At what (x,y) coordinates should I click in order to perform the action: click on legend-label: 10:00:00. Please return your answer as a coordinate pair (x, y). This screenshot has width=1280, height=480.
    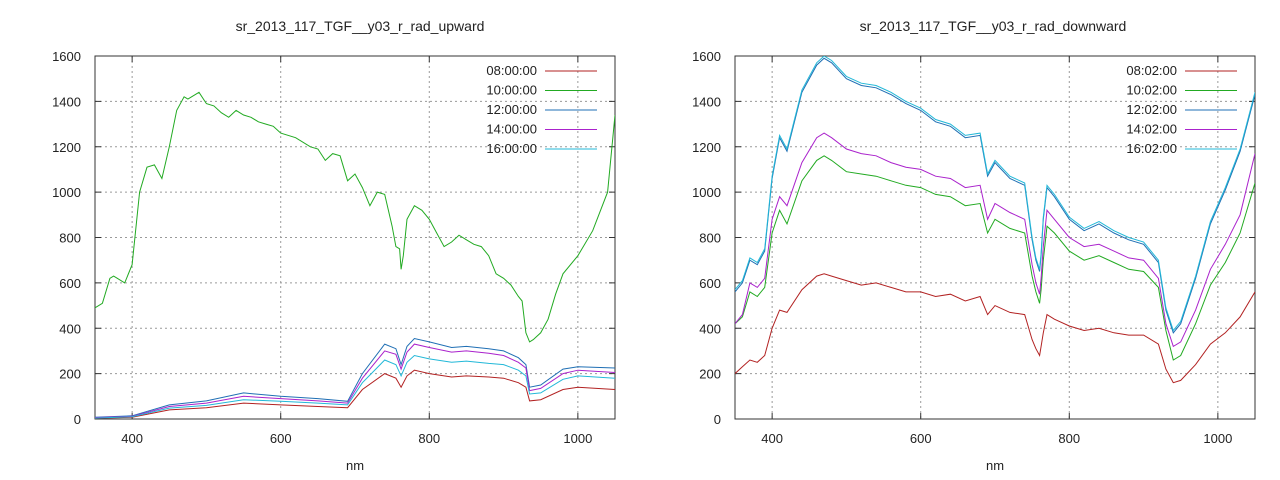
    Looking at the image, I should click on (511, 90).